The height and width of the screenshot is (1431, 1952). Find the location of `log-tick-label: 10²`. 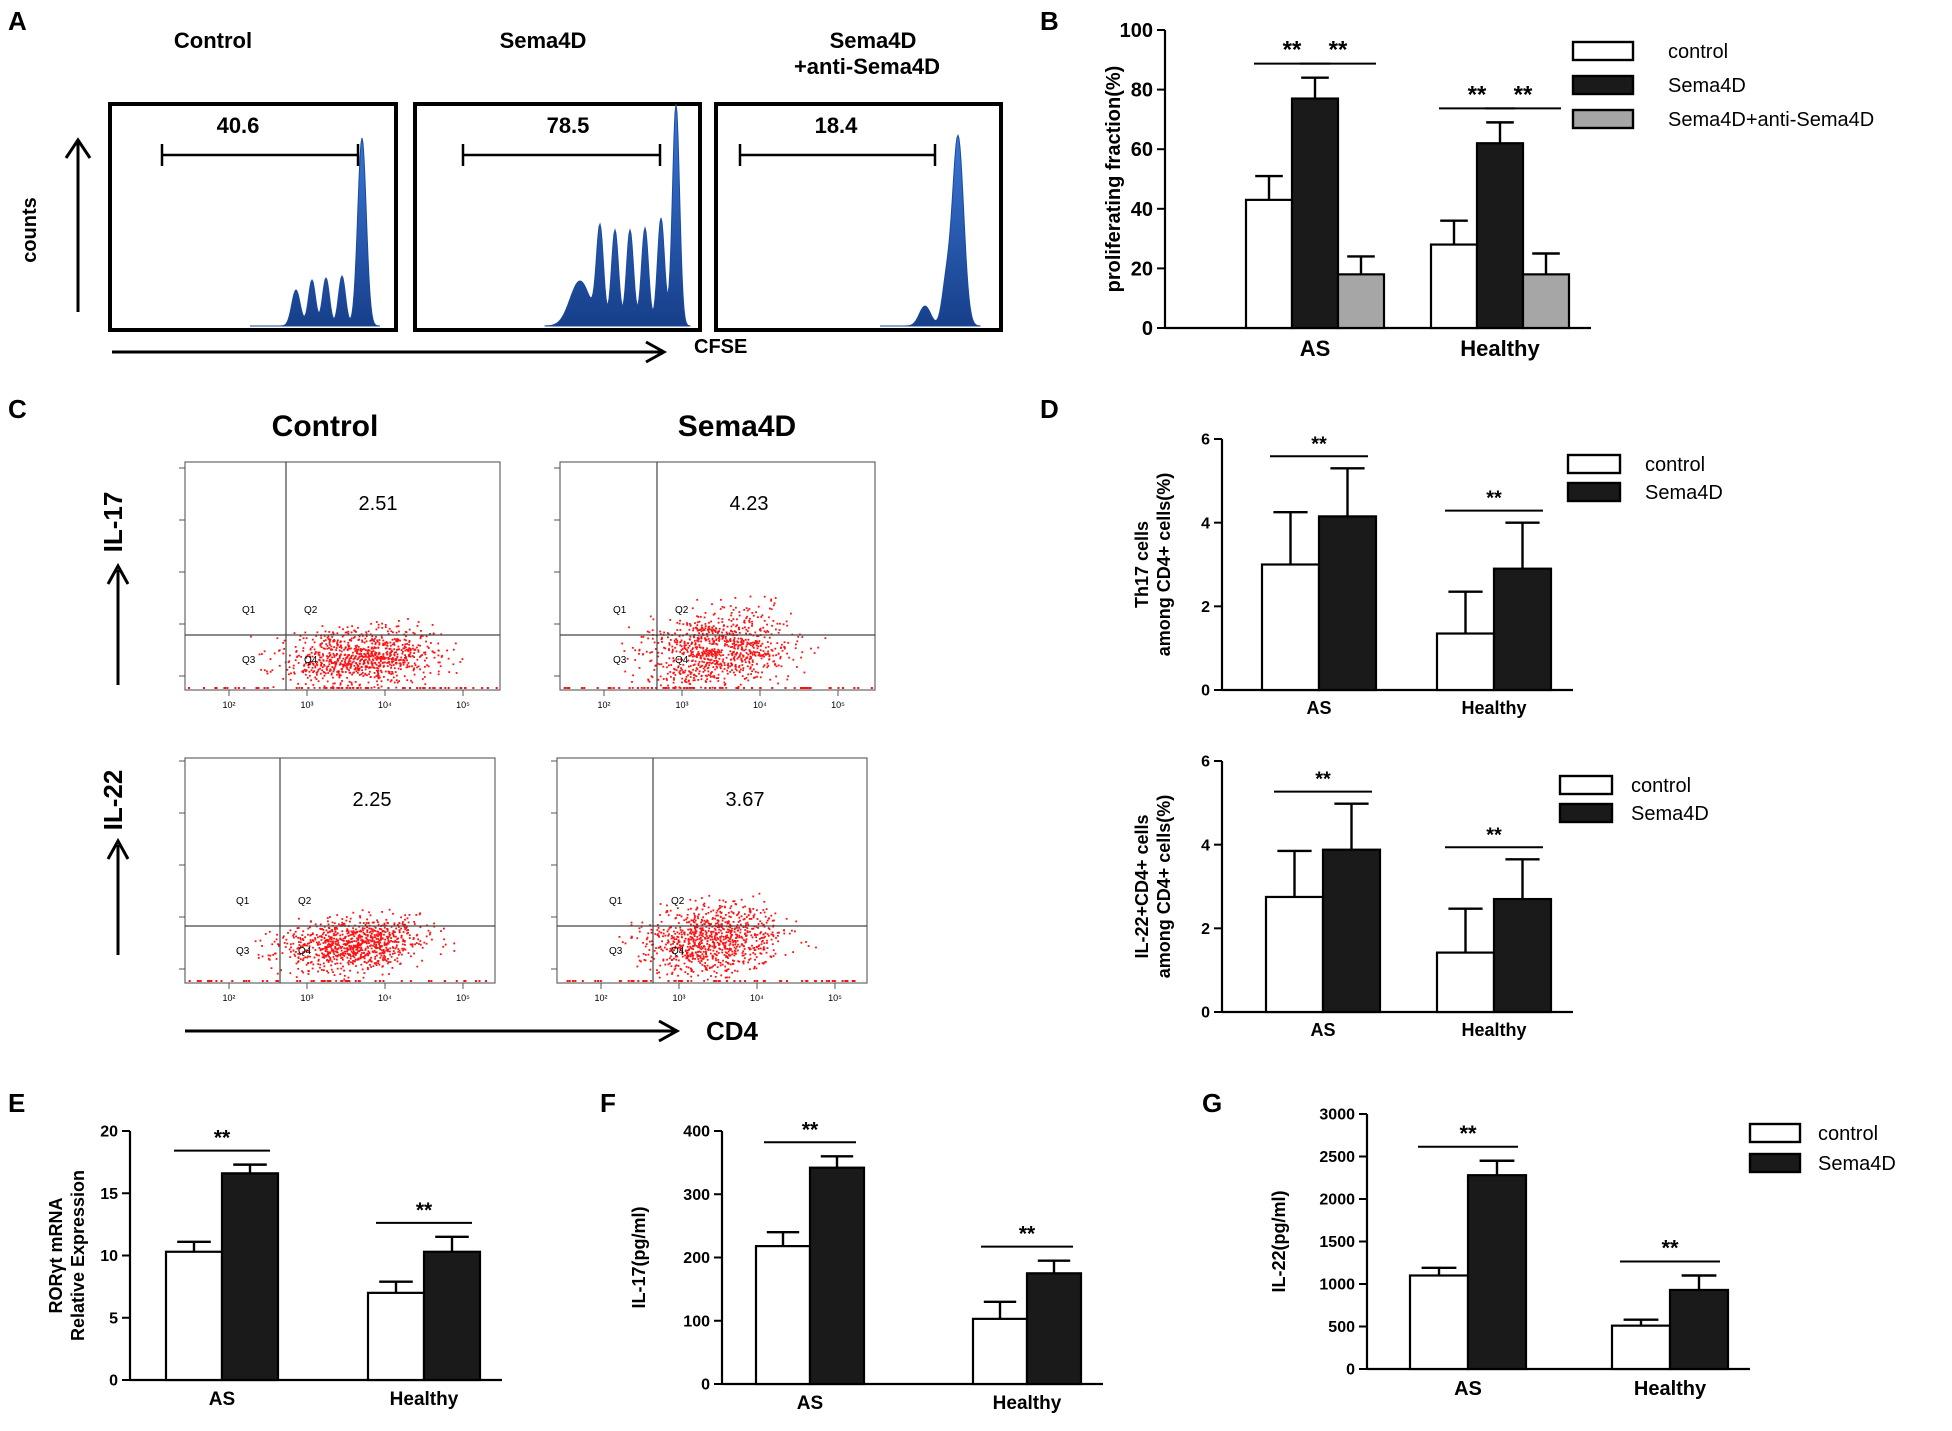

log-tick-label: 10² is located at coordinates (600, 998).